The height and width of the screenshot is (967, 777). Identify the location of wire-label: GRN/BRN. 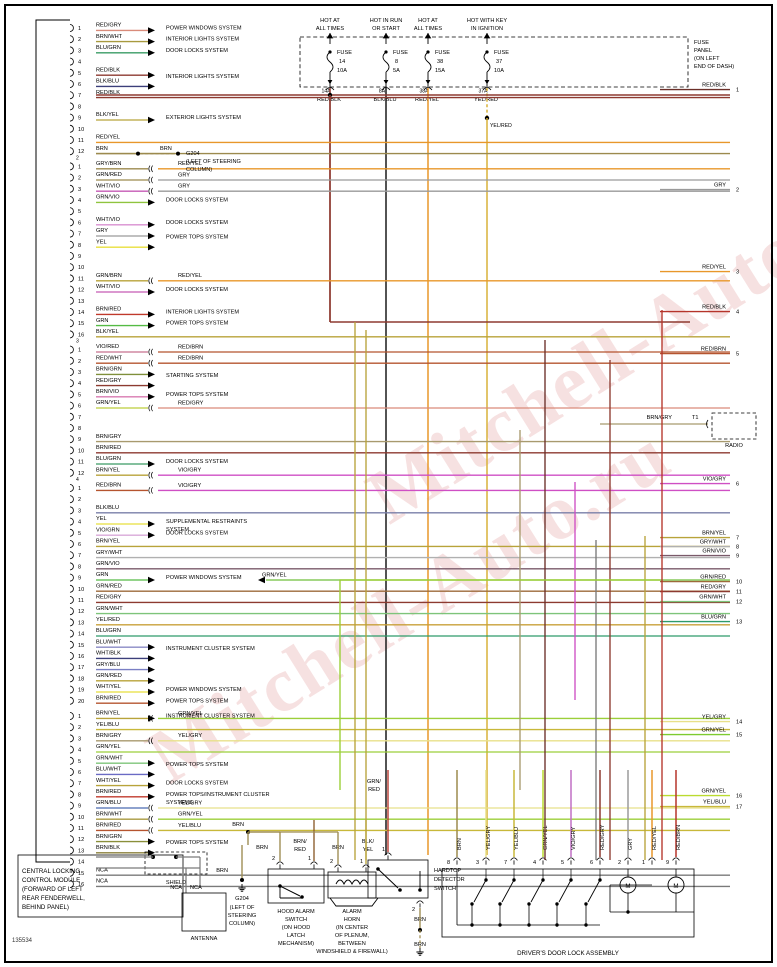
(109, 276).